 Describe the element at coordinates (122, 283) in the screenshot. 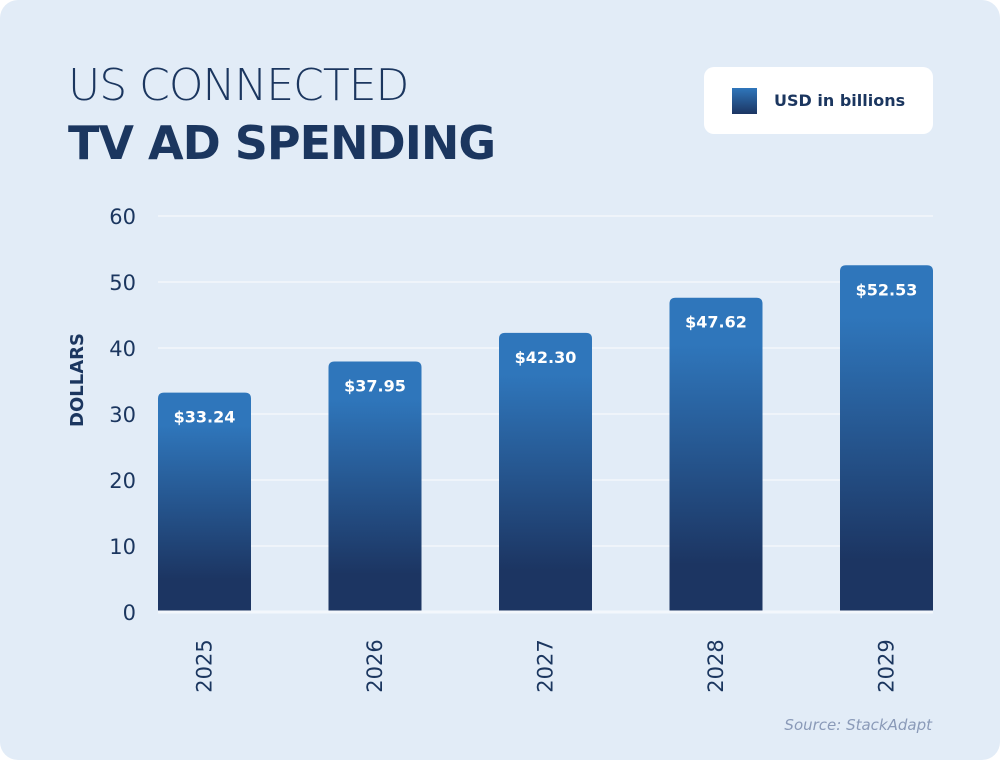

I see `y-tick-label: 50` at that location.